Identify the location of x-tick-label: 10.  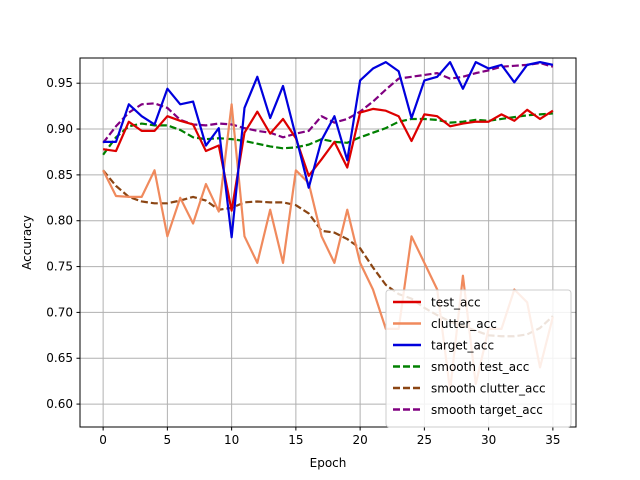
(231, 440).